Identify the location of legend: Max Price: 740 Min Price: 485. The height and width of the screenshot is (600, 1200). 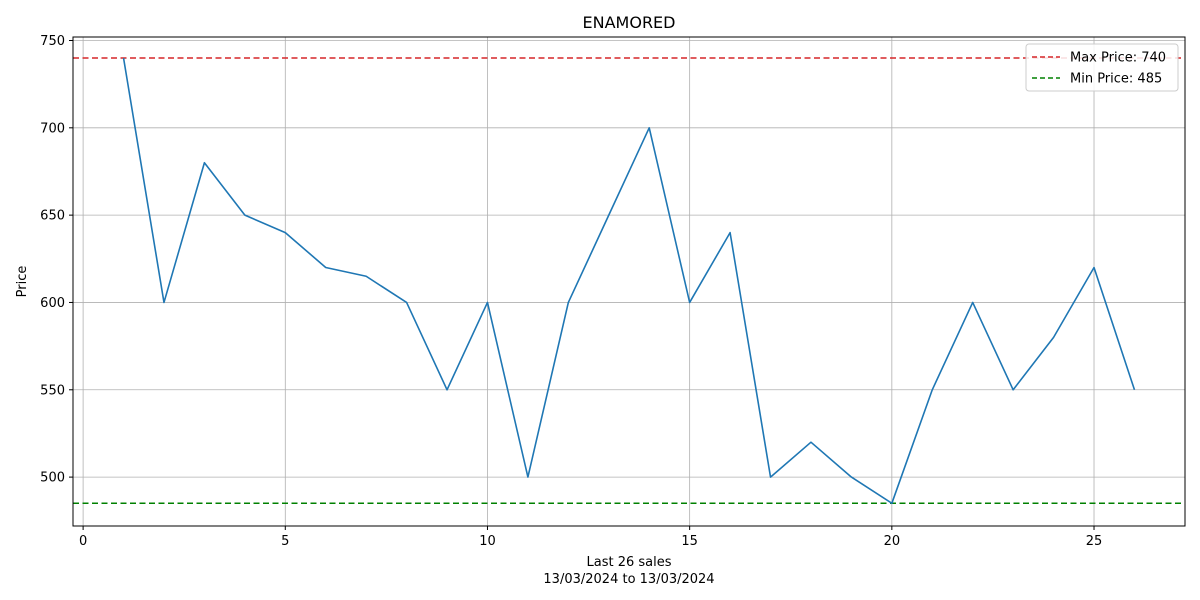
(1102, 67).